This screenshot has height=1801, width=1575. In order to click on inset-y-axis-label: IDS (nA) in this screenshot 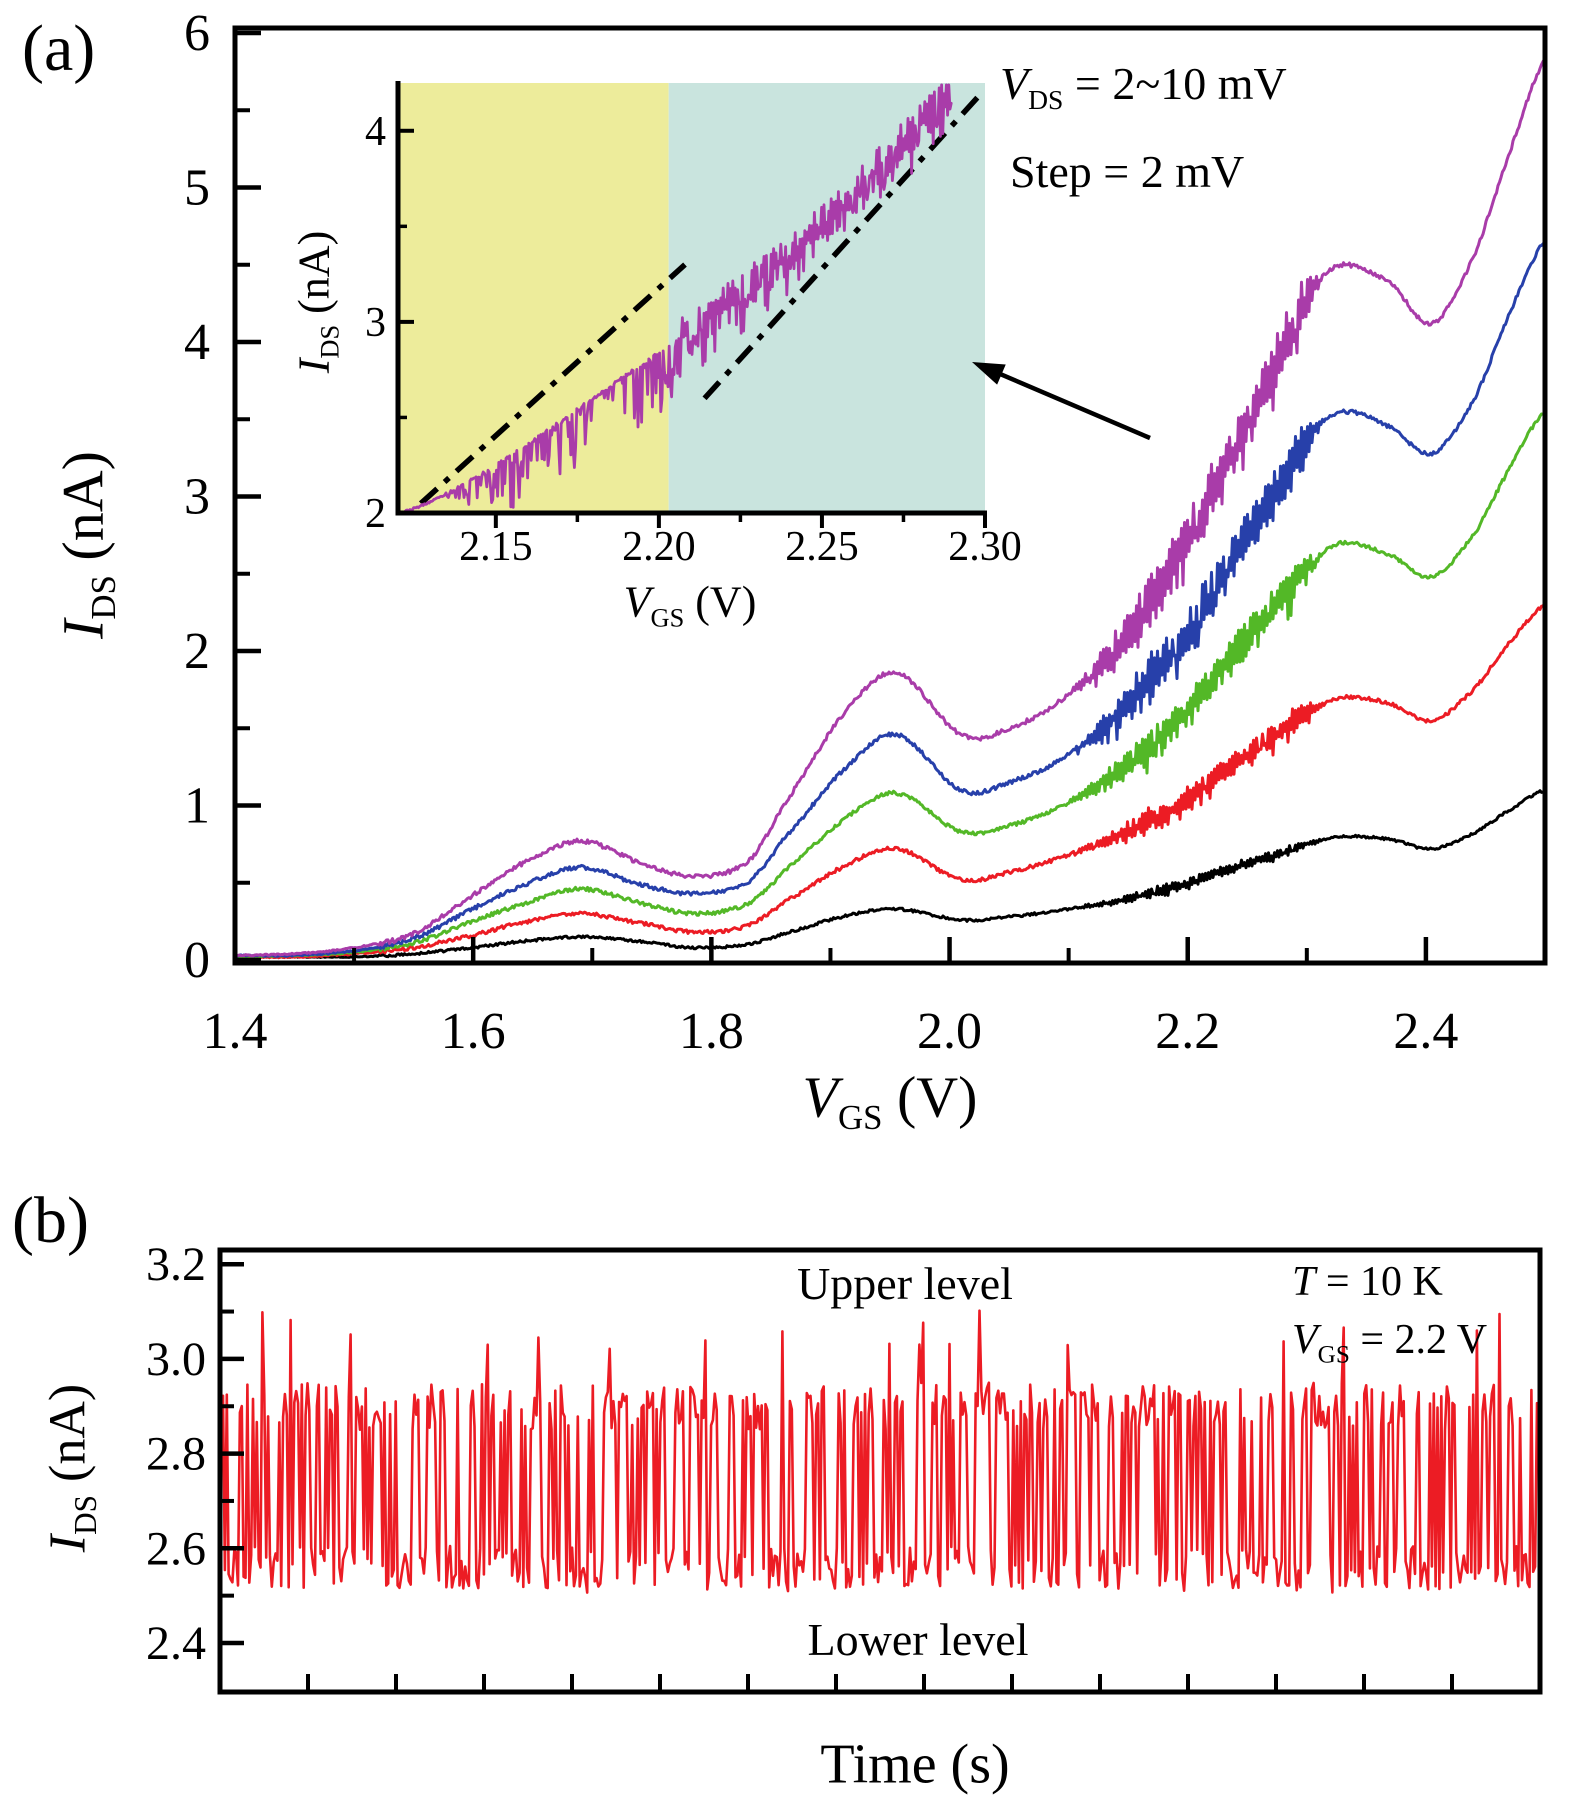, I will do `click(317, 302)`.